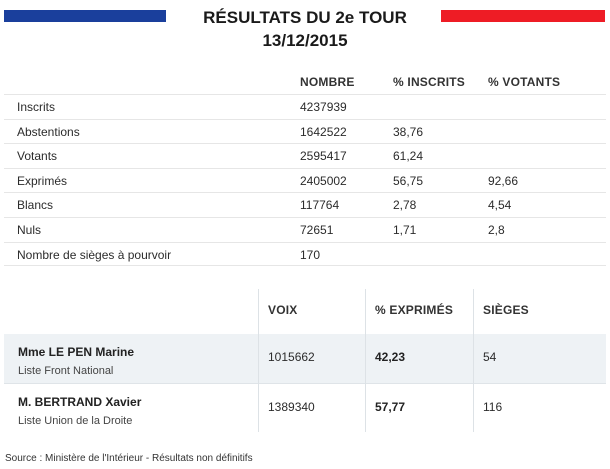 Image resolution: width=610 pixels, height=469 pixels. I want to click on cell-nombre: 1642522, so click(323, 131).